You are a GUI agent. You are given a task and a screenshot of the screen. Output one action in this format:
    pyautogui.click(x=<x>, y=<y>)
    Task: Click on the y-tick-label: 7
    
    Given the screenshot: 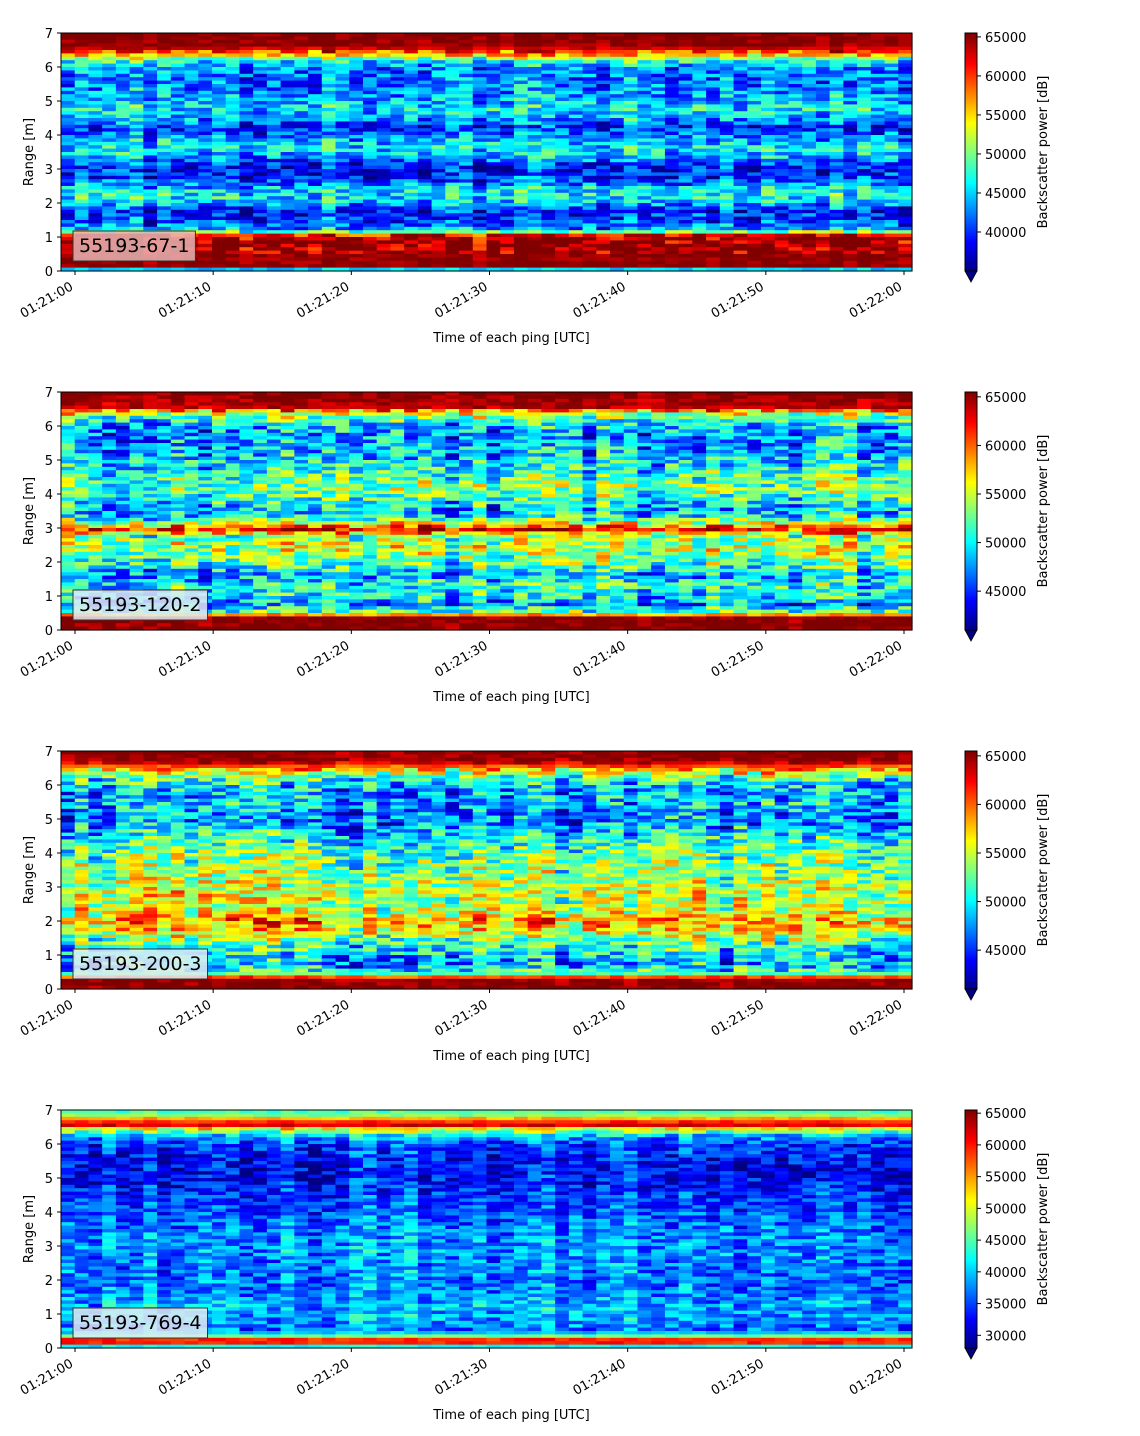 What is the action you would take?
    pyautogui.click(x=49, y=34)
    